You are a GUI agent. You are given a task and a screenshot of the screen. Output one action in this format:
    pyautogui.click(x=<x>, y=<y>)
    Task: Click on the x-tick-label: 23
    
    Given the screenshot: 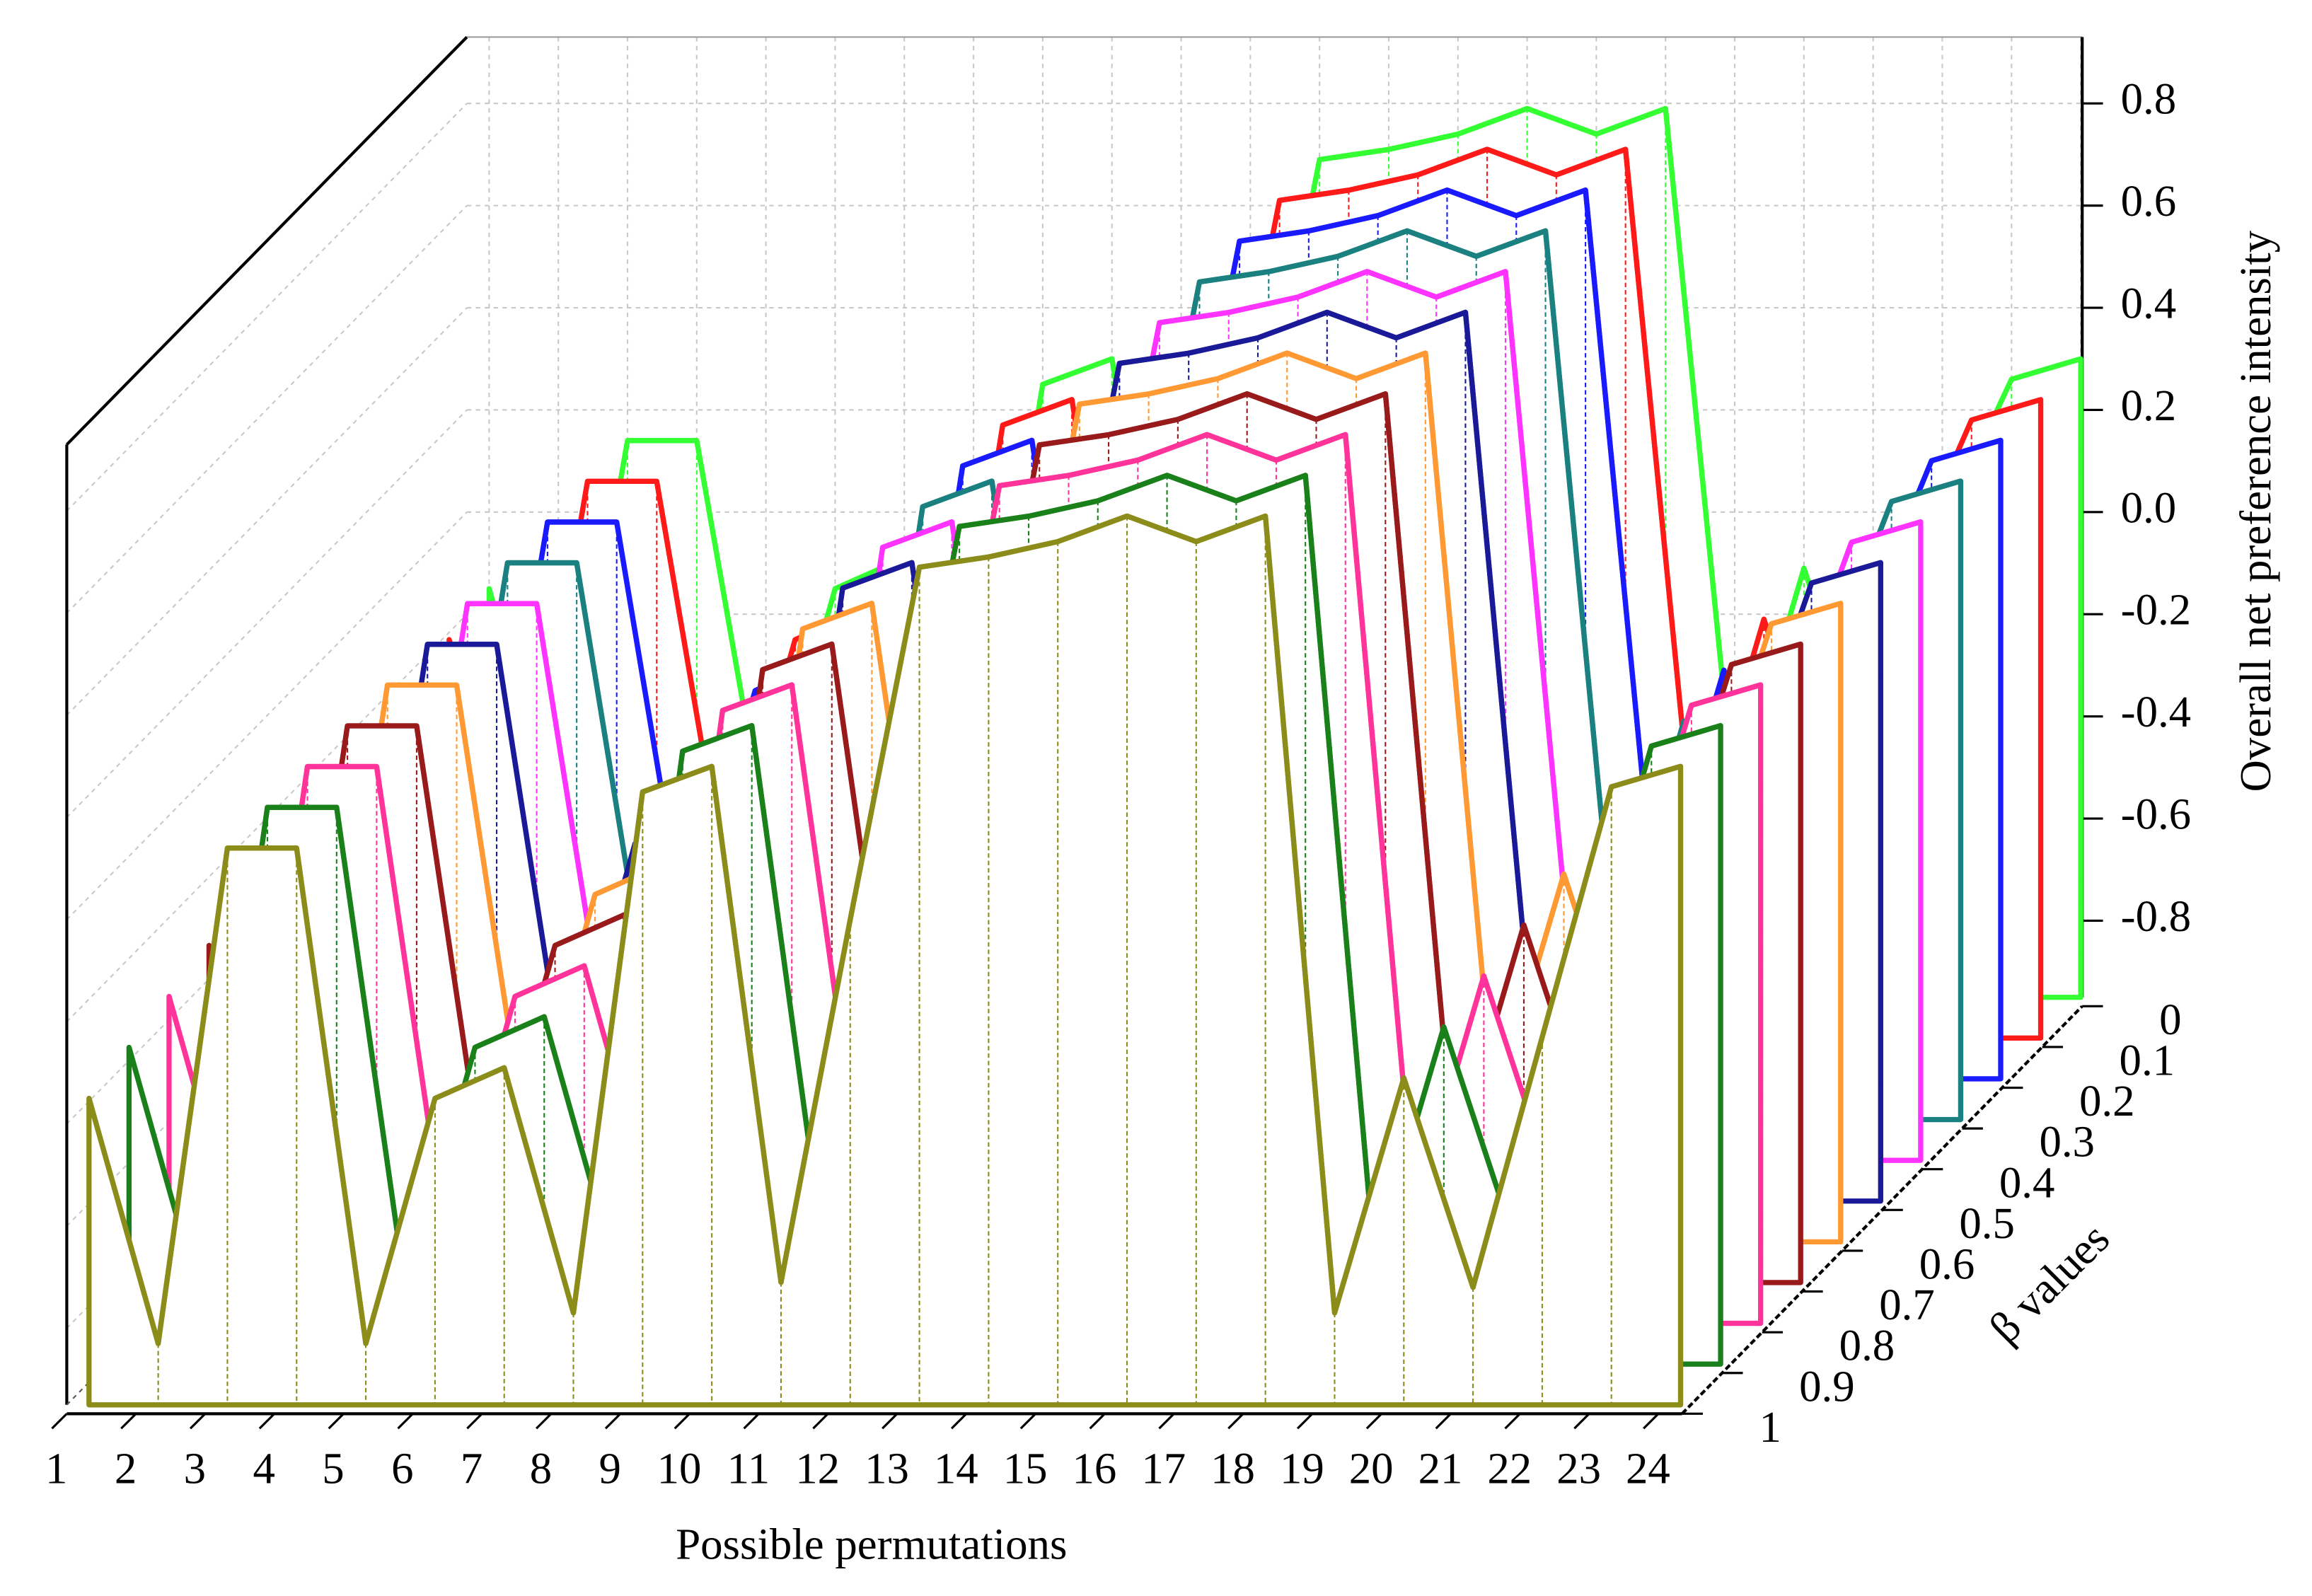 What is the action you would take?
    pyautogui.click(x=1578, y=1469)
    